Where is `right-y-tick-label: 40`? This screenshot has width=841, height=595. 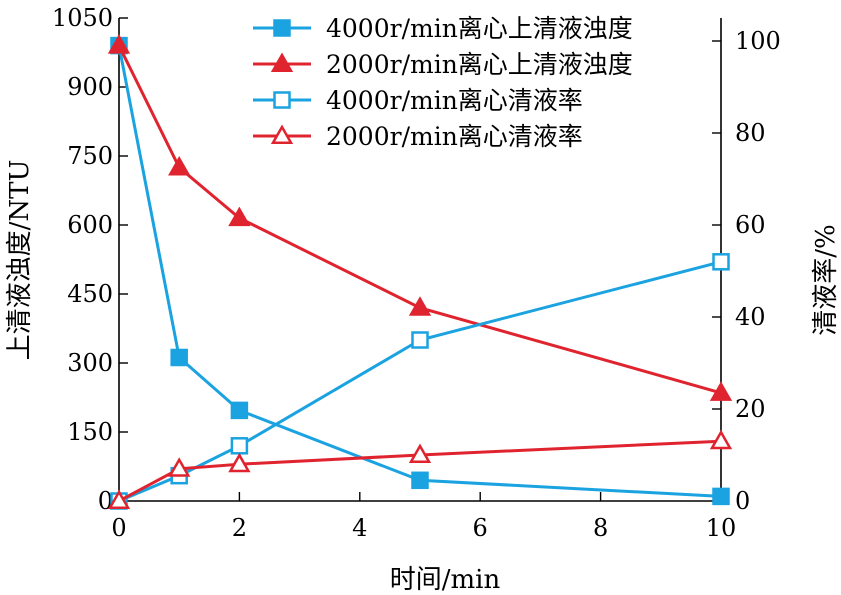 right-y-tick-label: 40 is located at coordinates (750, 317).